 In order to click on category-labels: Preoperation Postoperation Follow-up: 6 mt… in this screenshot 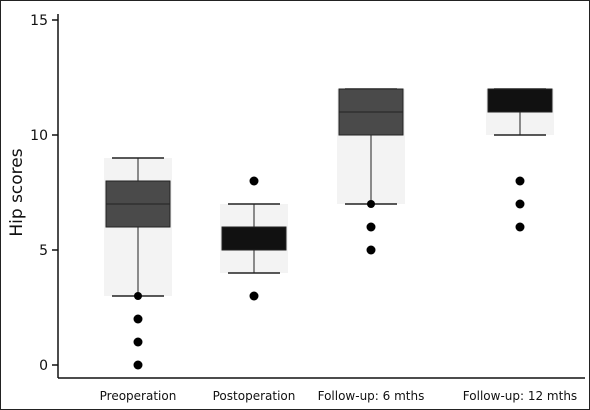, I will do `click(339, 396)`.